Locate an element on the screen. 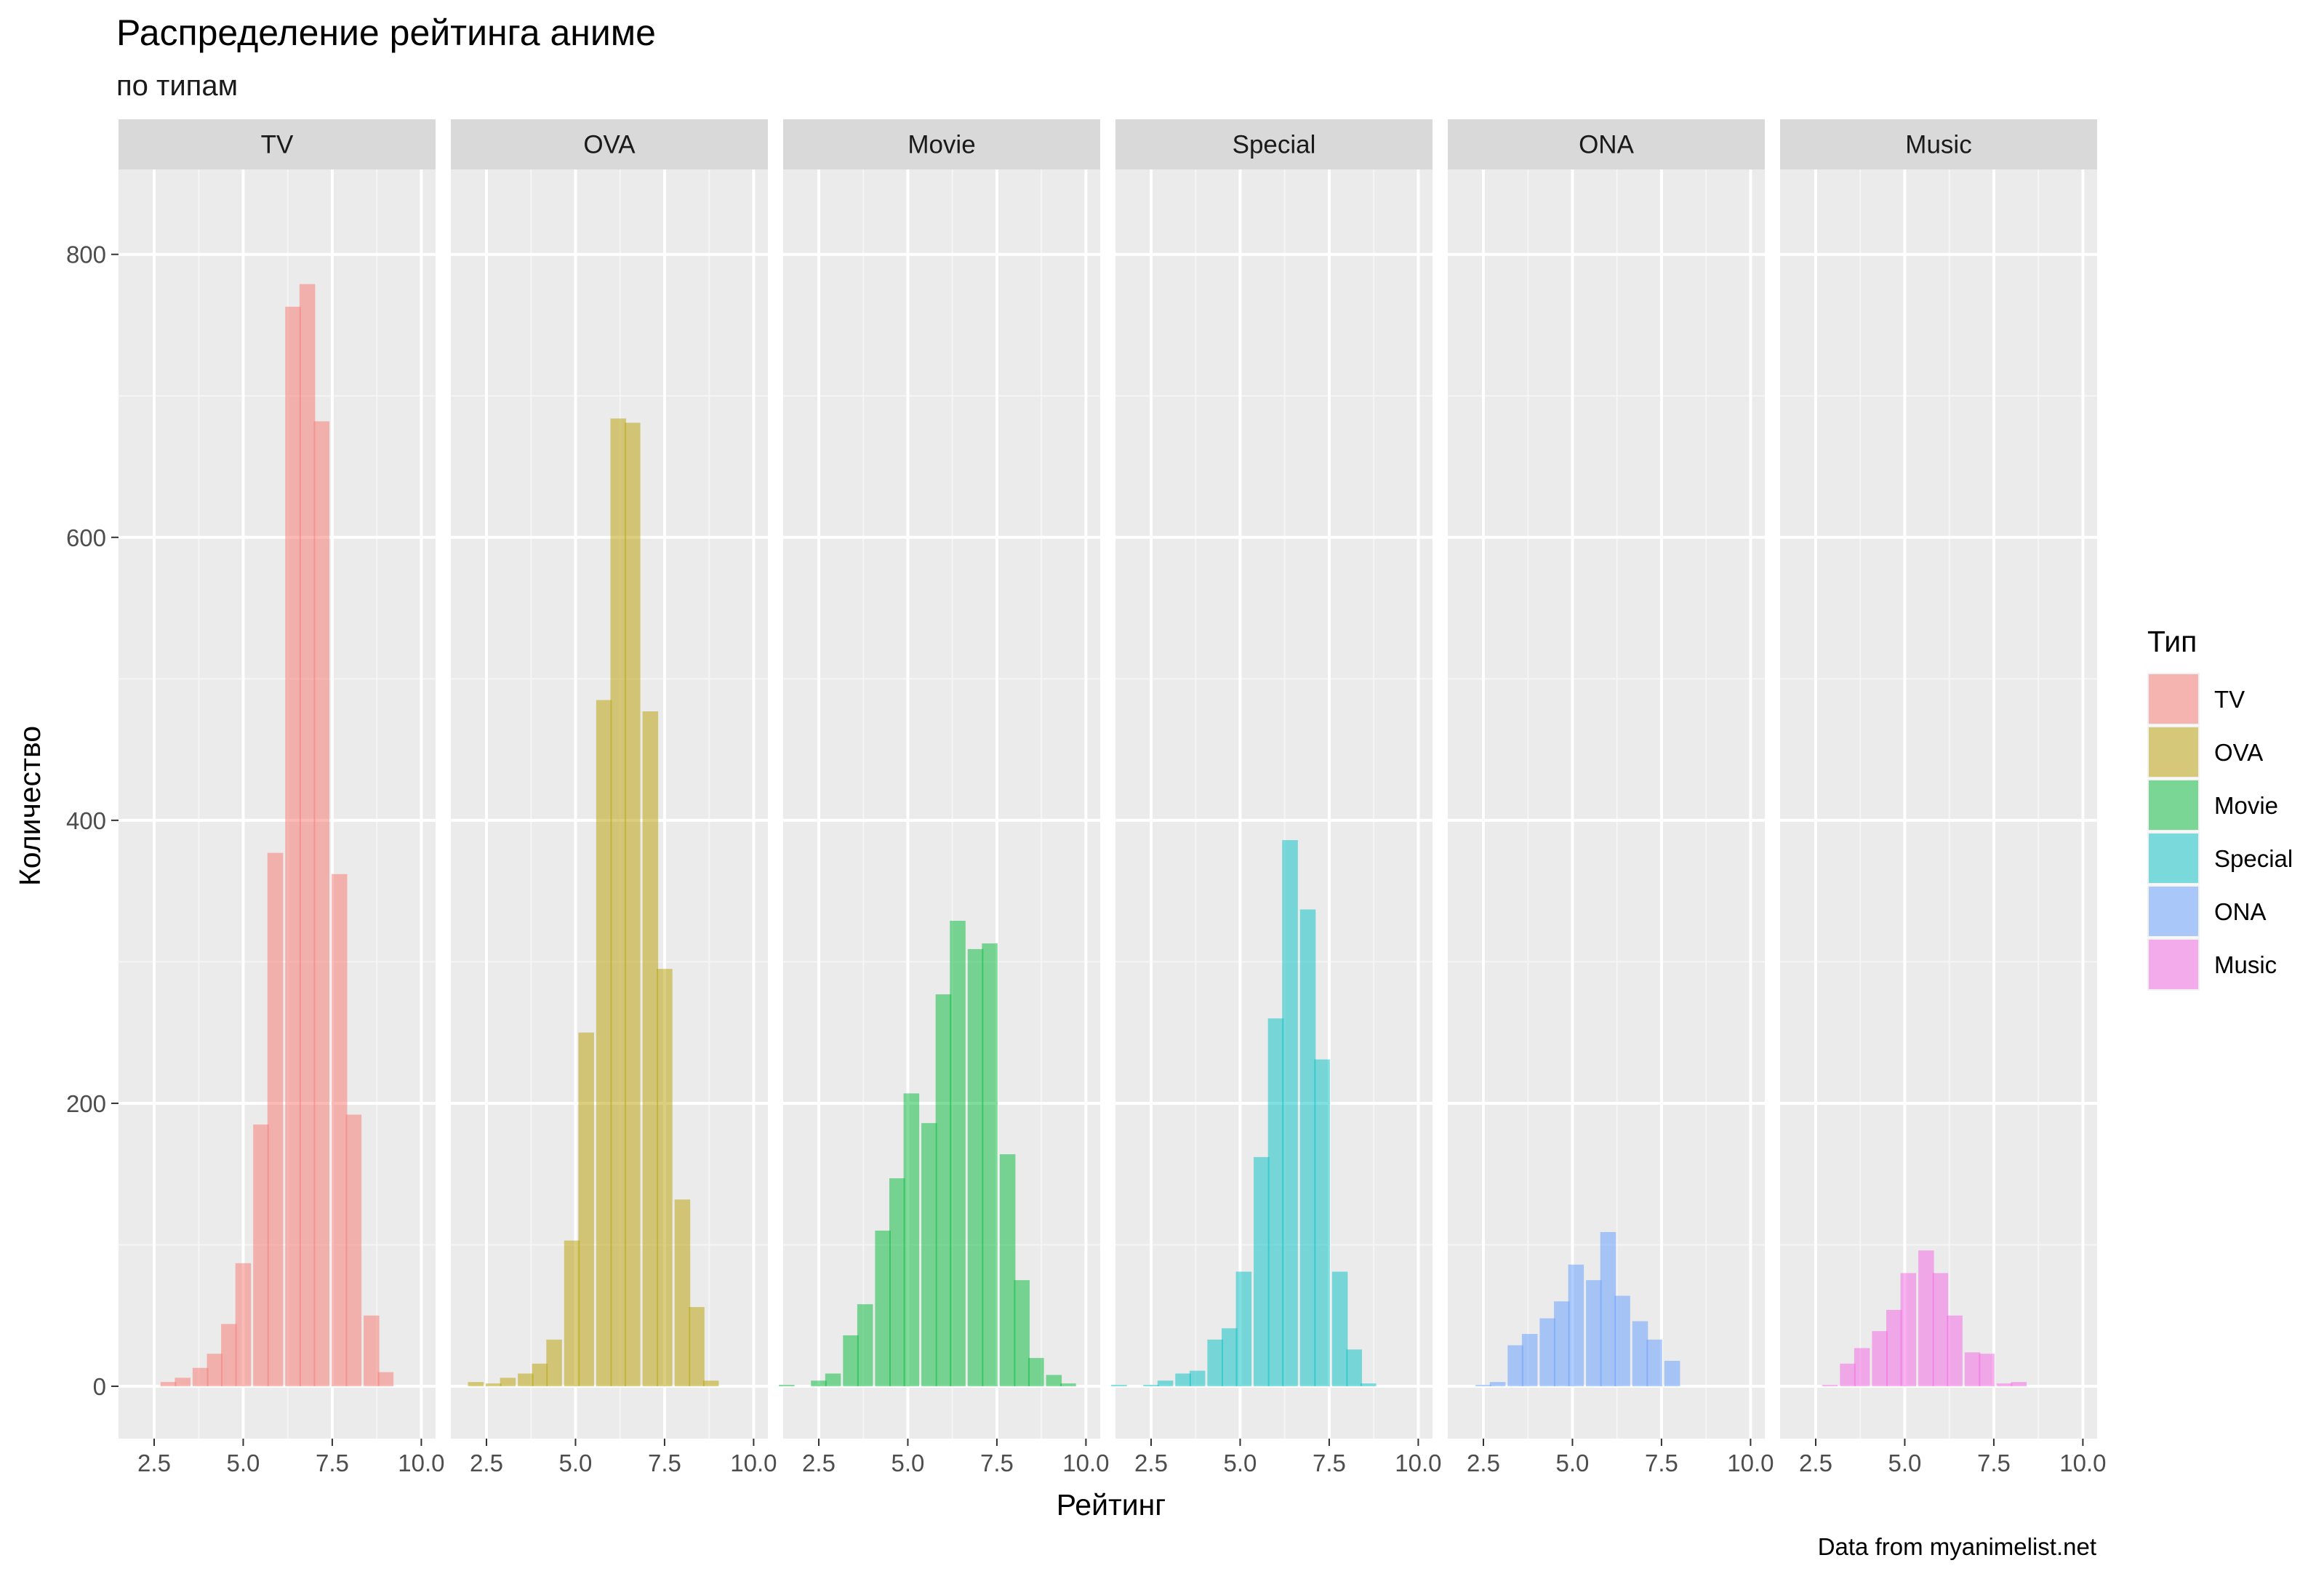 The height and width of the screenshot is (1571, 2324). y-tick-label: 0 is located at coordinates (99, 1387).